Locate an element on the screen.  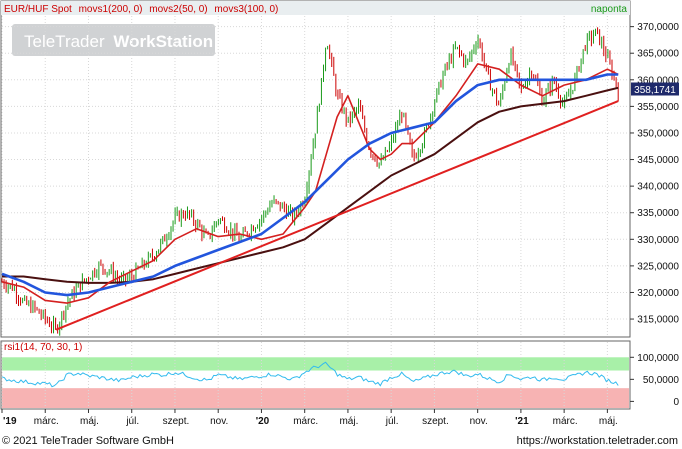
watermark-background is located at coordinates (113, 40).